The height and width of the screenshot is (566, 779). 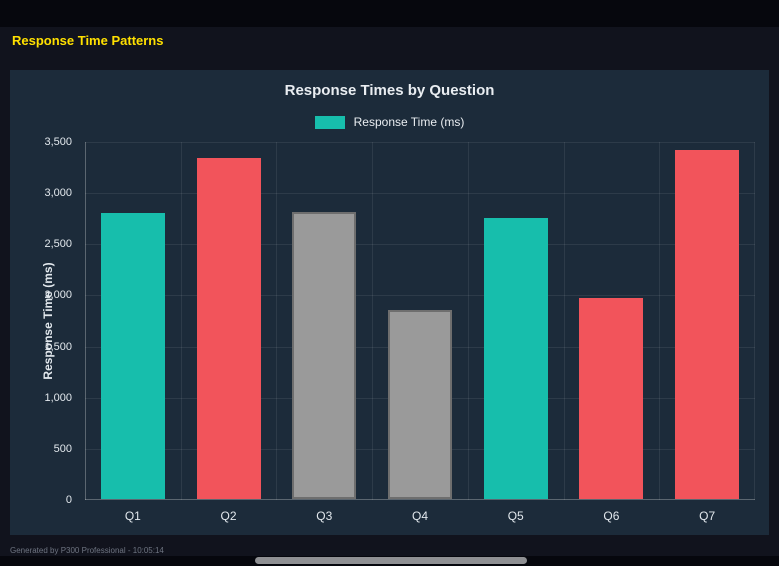 What do you see at coordinates (62, 448) in the screenshot?
I see `y-tick-label: 500` at bounding box center [62, 448].